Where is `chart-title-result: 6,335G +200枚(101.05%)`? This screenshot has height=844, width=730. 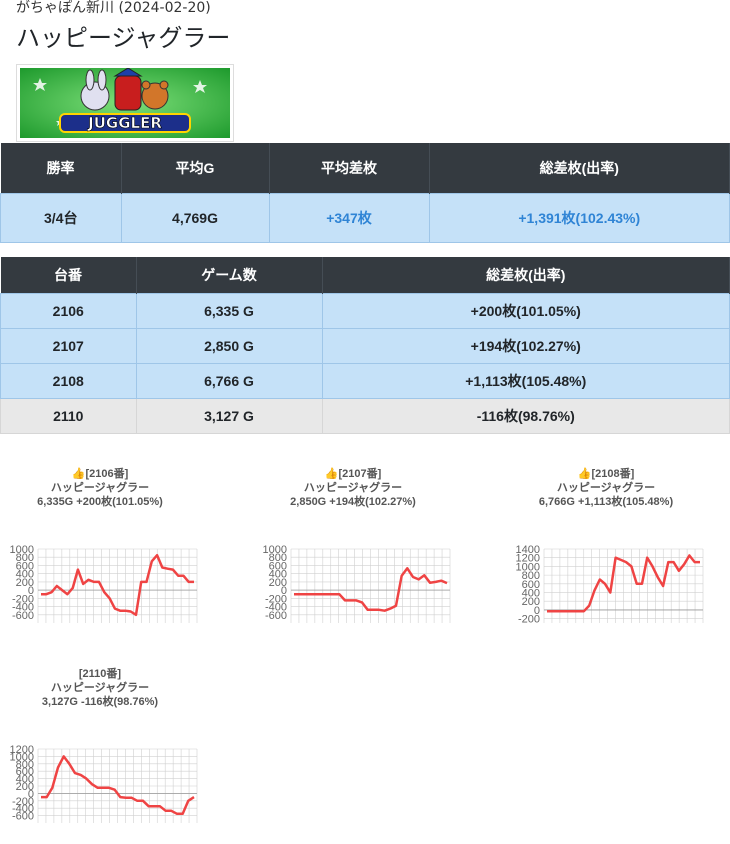
chart-title-result: 6,335G +200枚(101.05%) is located at coordinates (100, 502).